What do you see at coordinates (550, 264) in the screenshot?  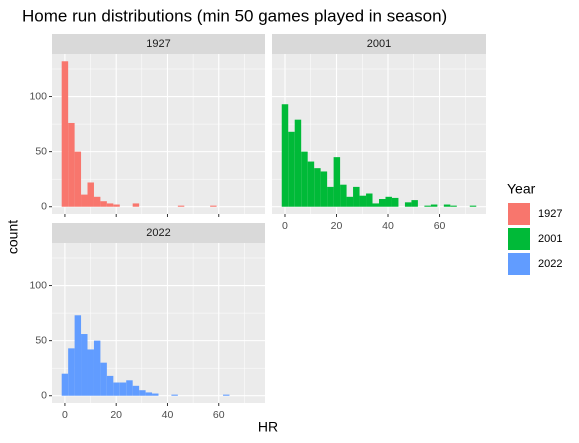 I see `legend-label: 2022` at bounding box center [550, 264].